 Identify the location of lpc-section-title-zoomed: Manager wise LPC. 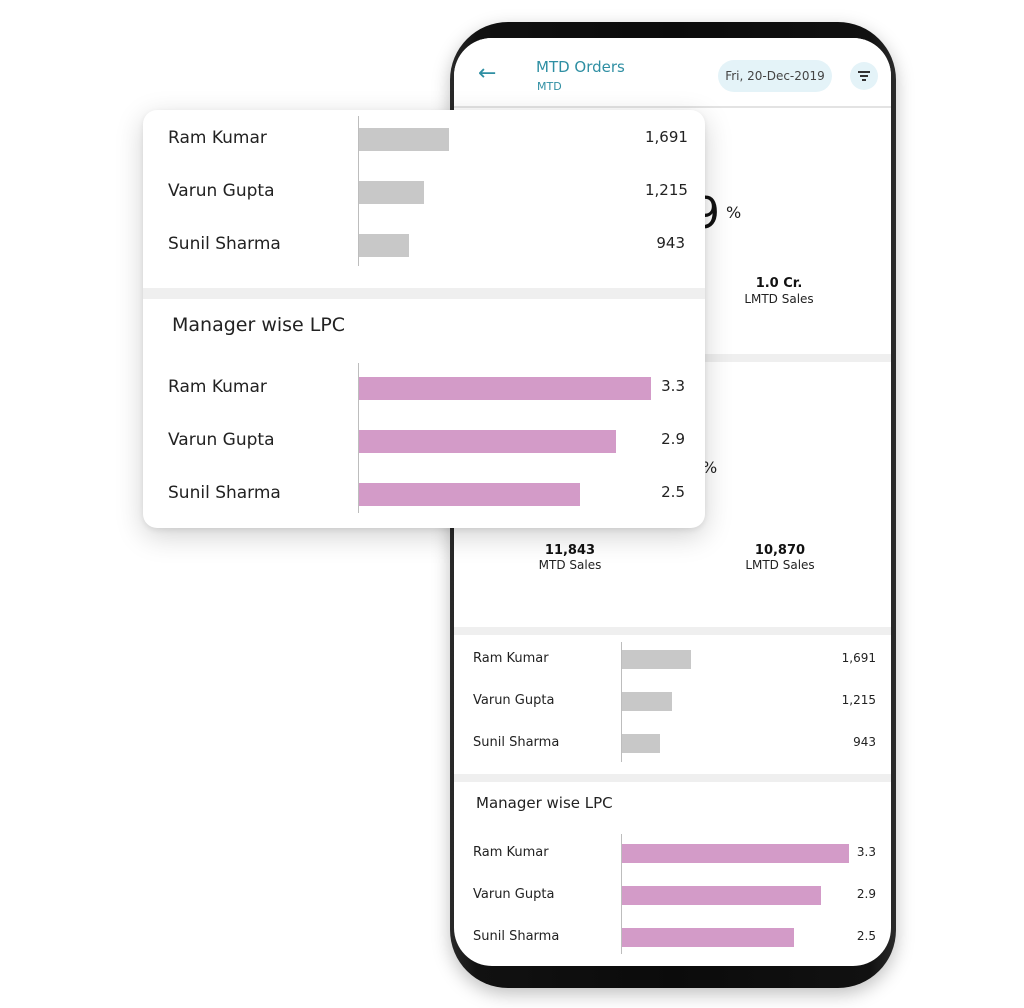
(259, 325).